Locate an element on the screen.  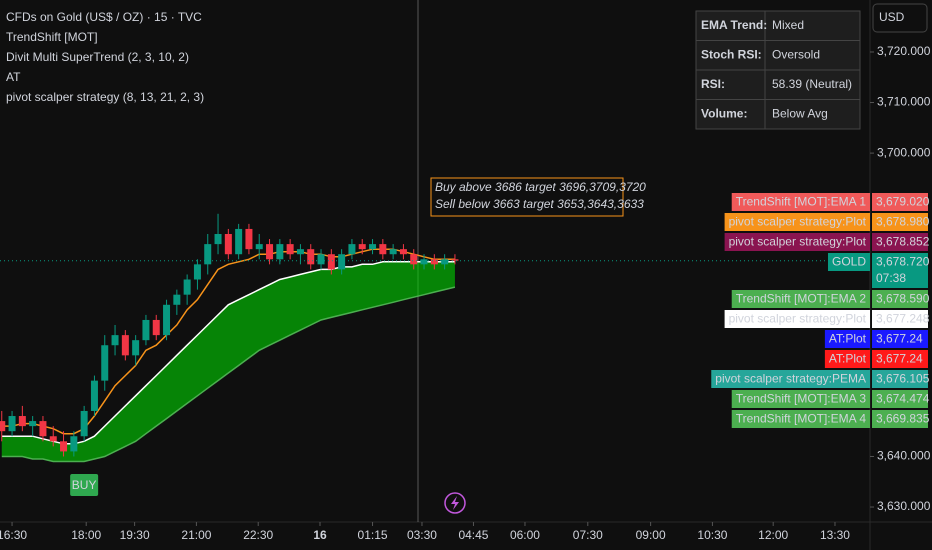
price-label-name: GOLD is located at coordinates (849, 262).